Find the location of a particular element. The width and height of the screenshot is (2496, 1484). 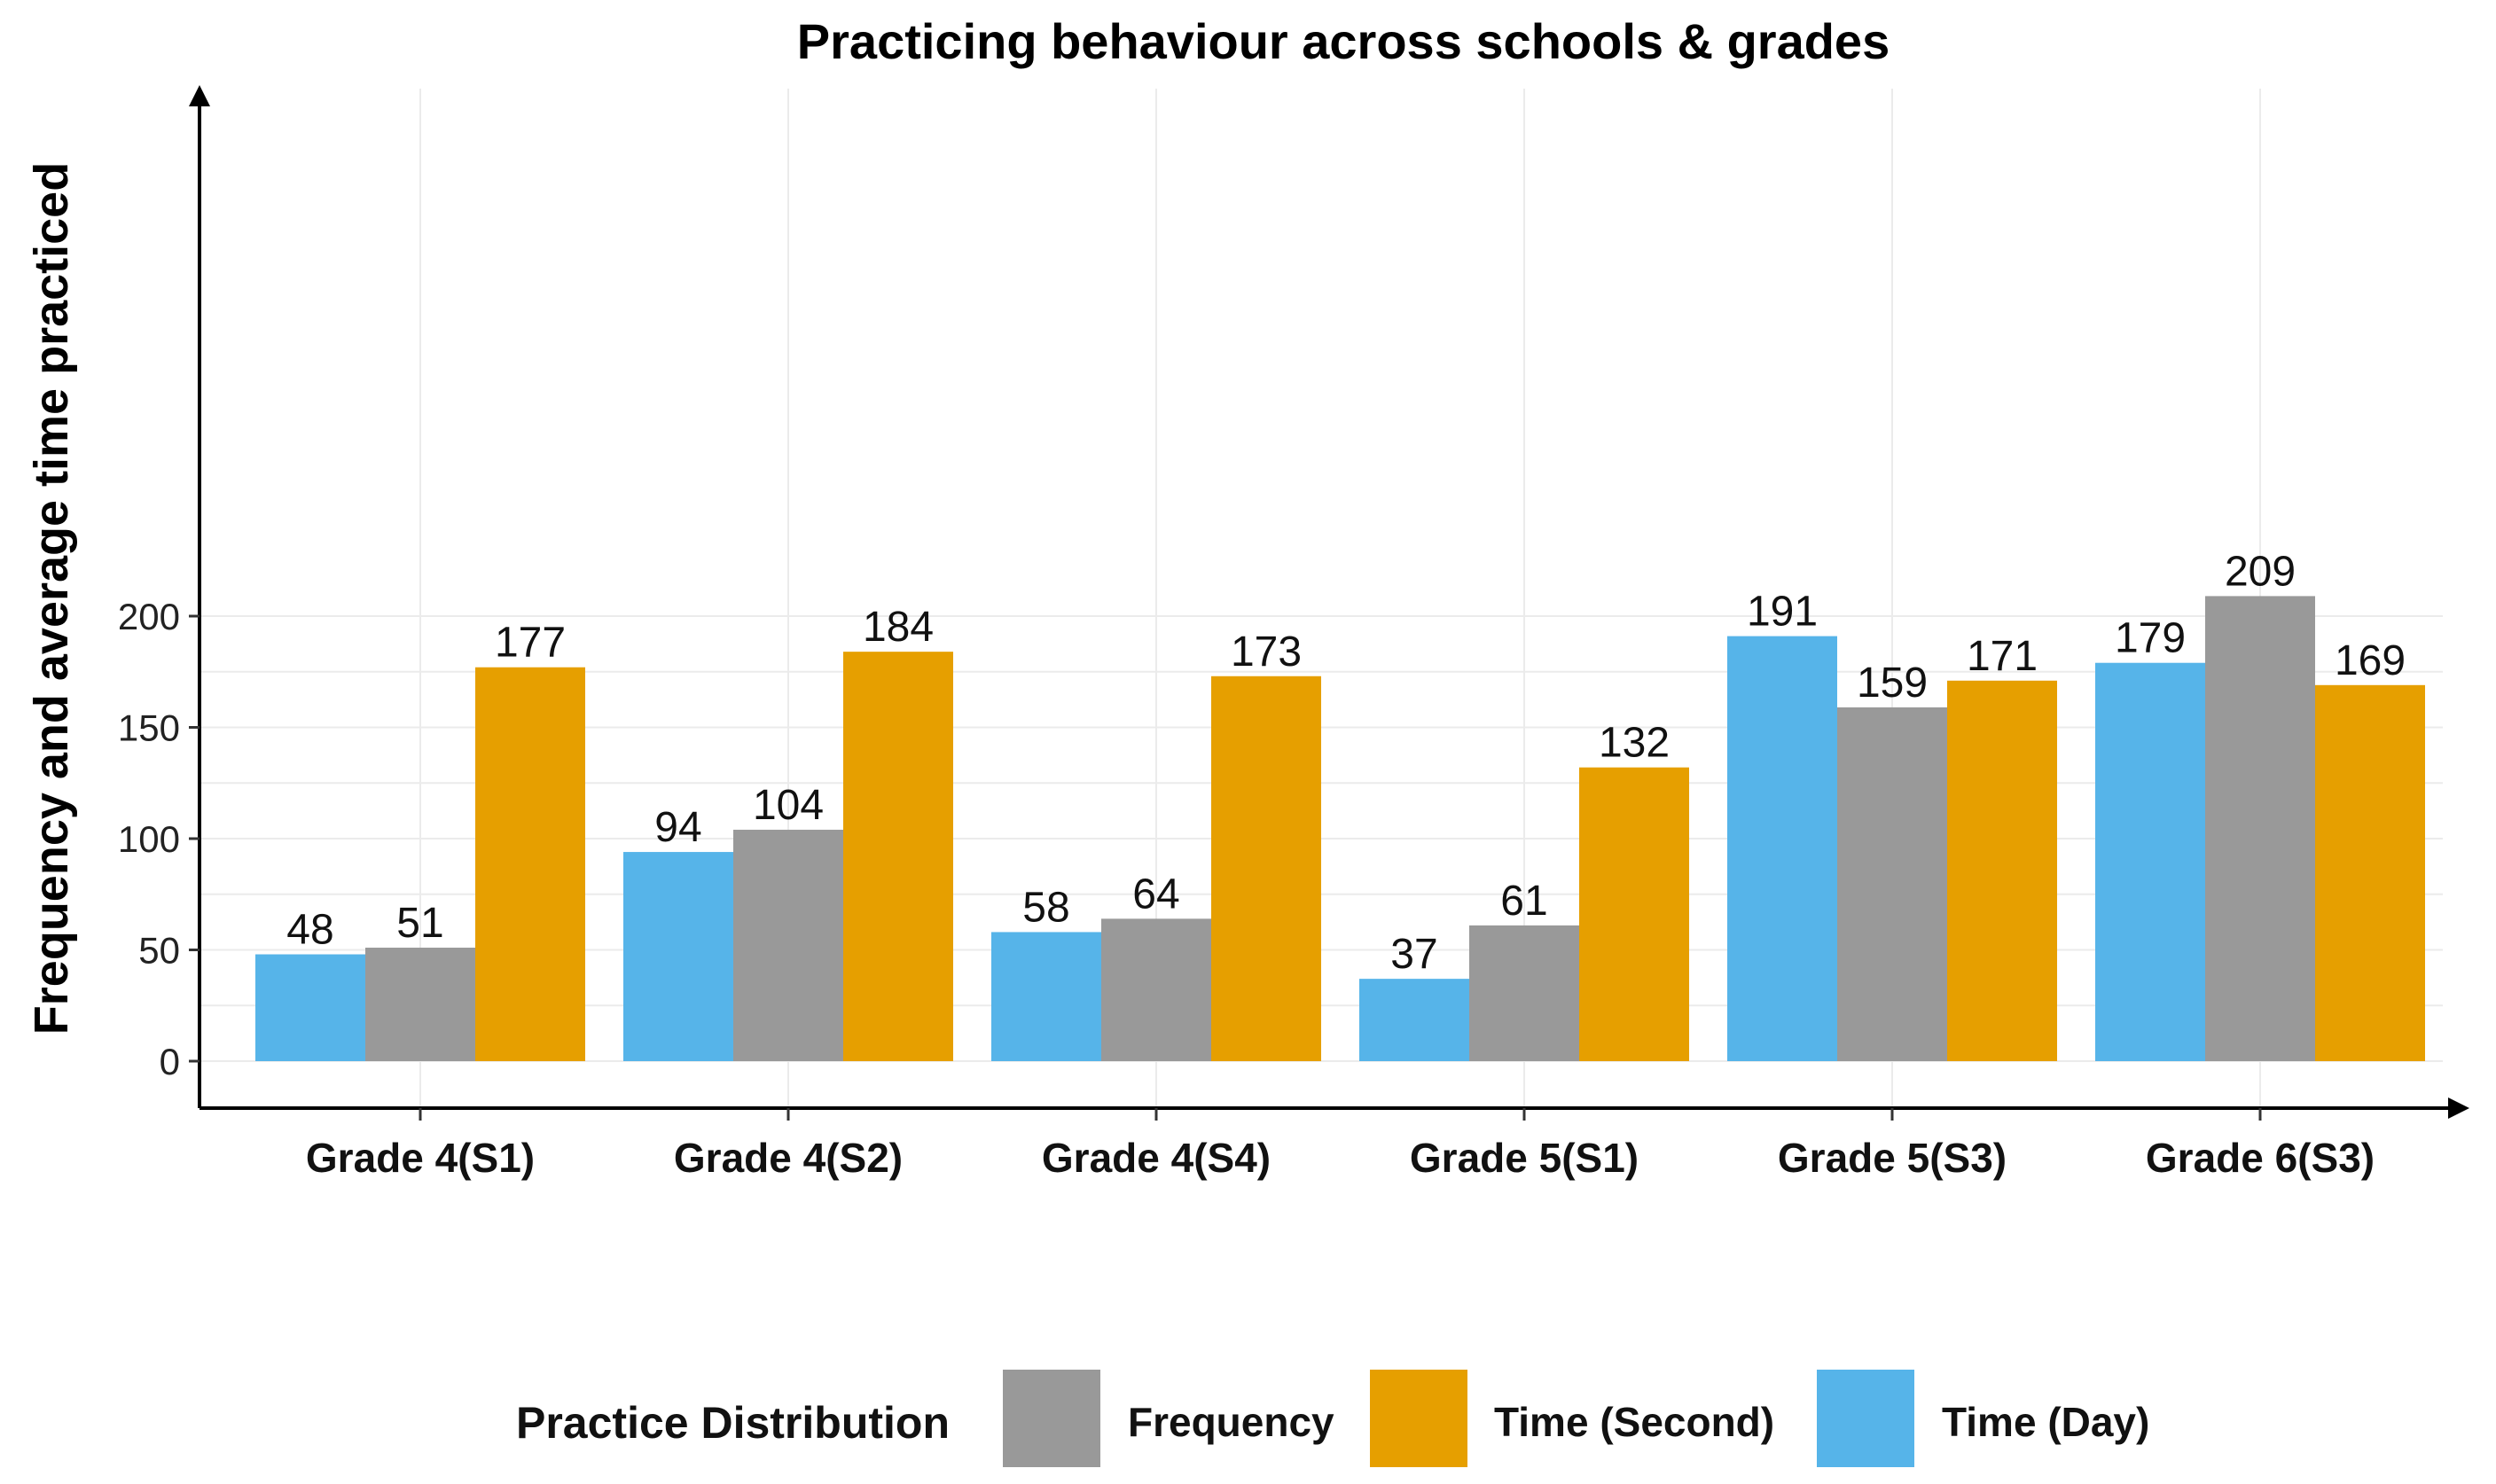

y-axis-label: Frequency and average time practiced is located at coordinates (51, 598).